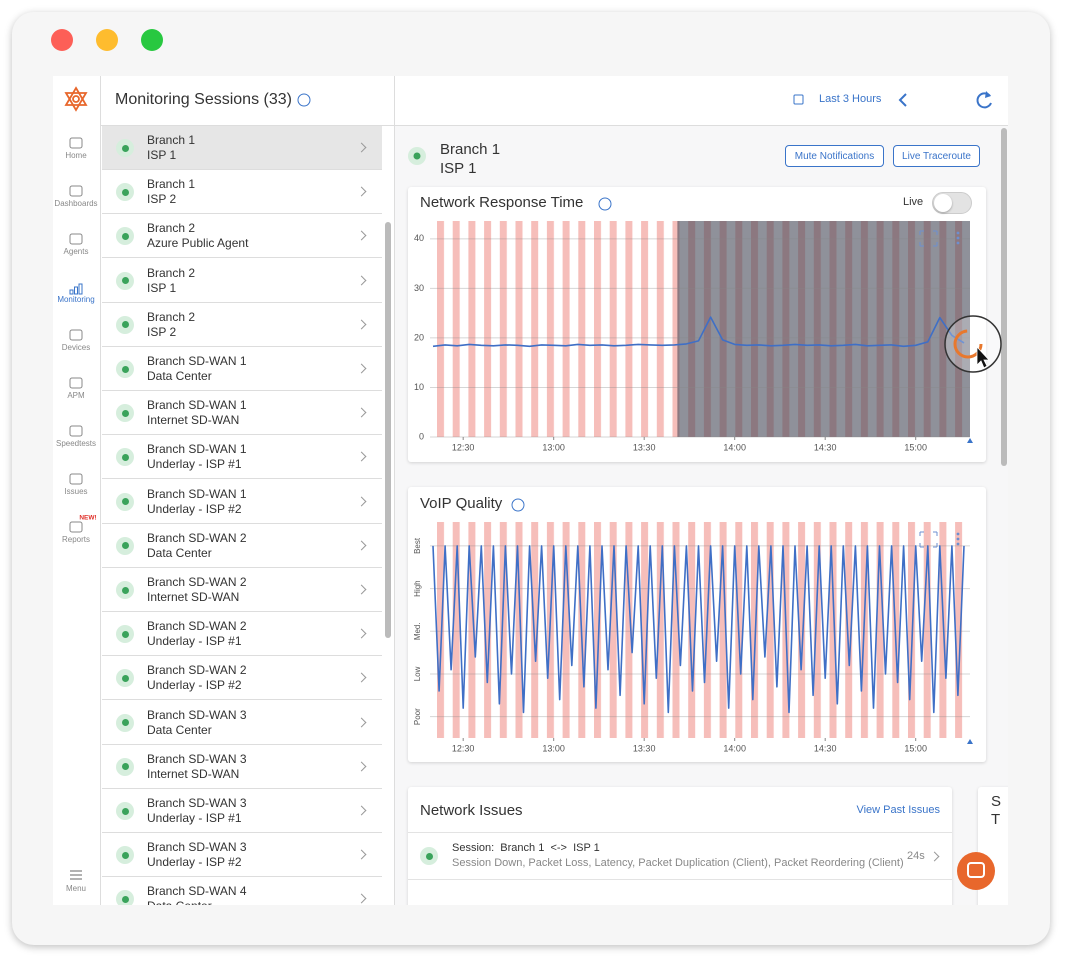 This screenshot has height=973, width=1077. I want to click on session-row: Branch SD-WAN 2 Data Center, so click(242, 545).